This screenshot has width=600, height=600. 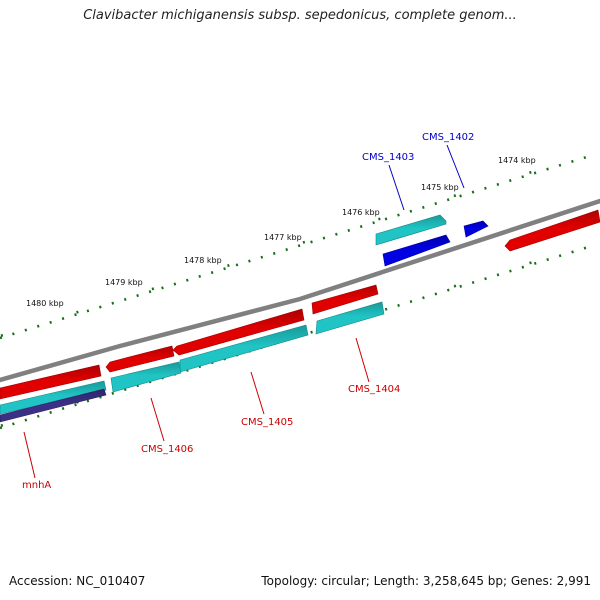 What do you see at coordinates (552, 230) in the screenshot?
I see `gene-block-right` at bounding box center [552, 230].